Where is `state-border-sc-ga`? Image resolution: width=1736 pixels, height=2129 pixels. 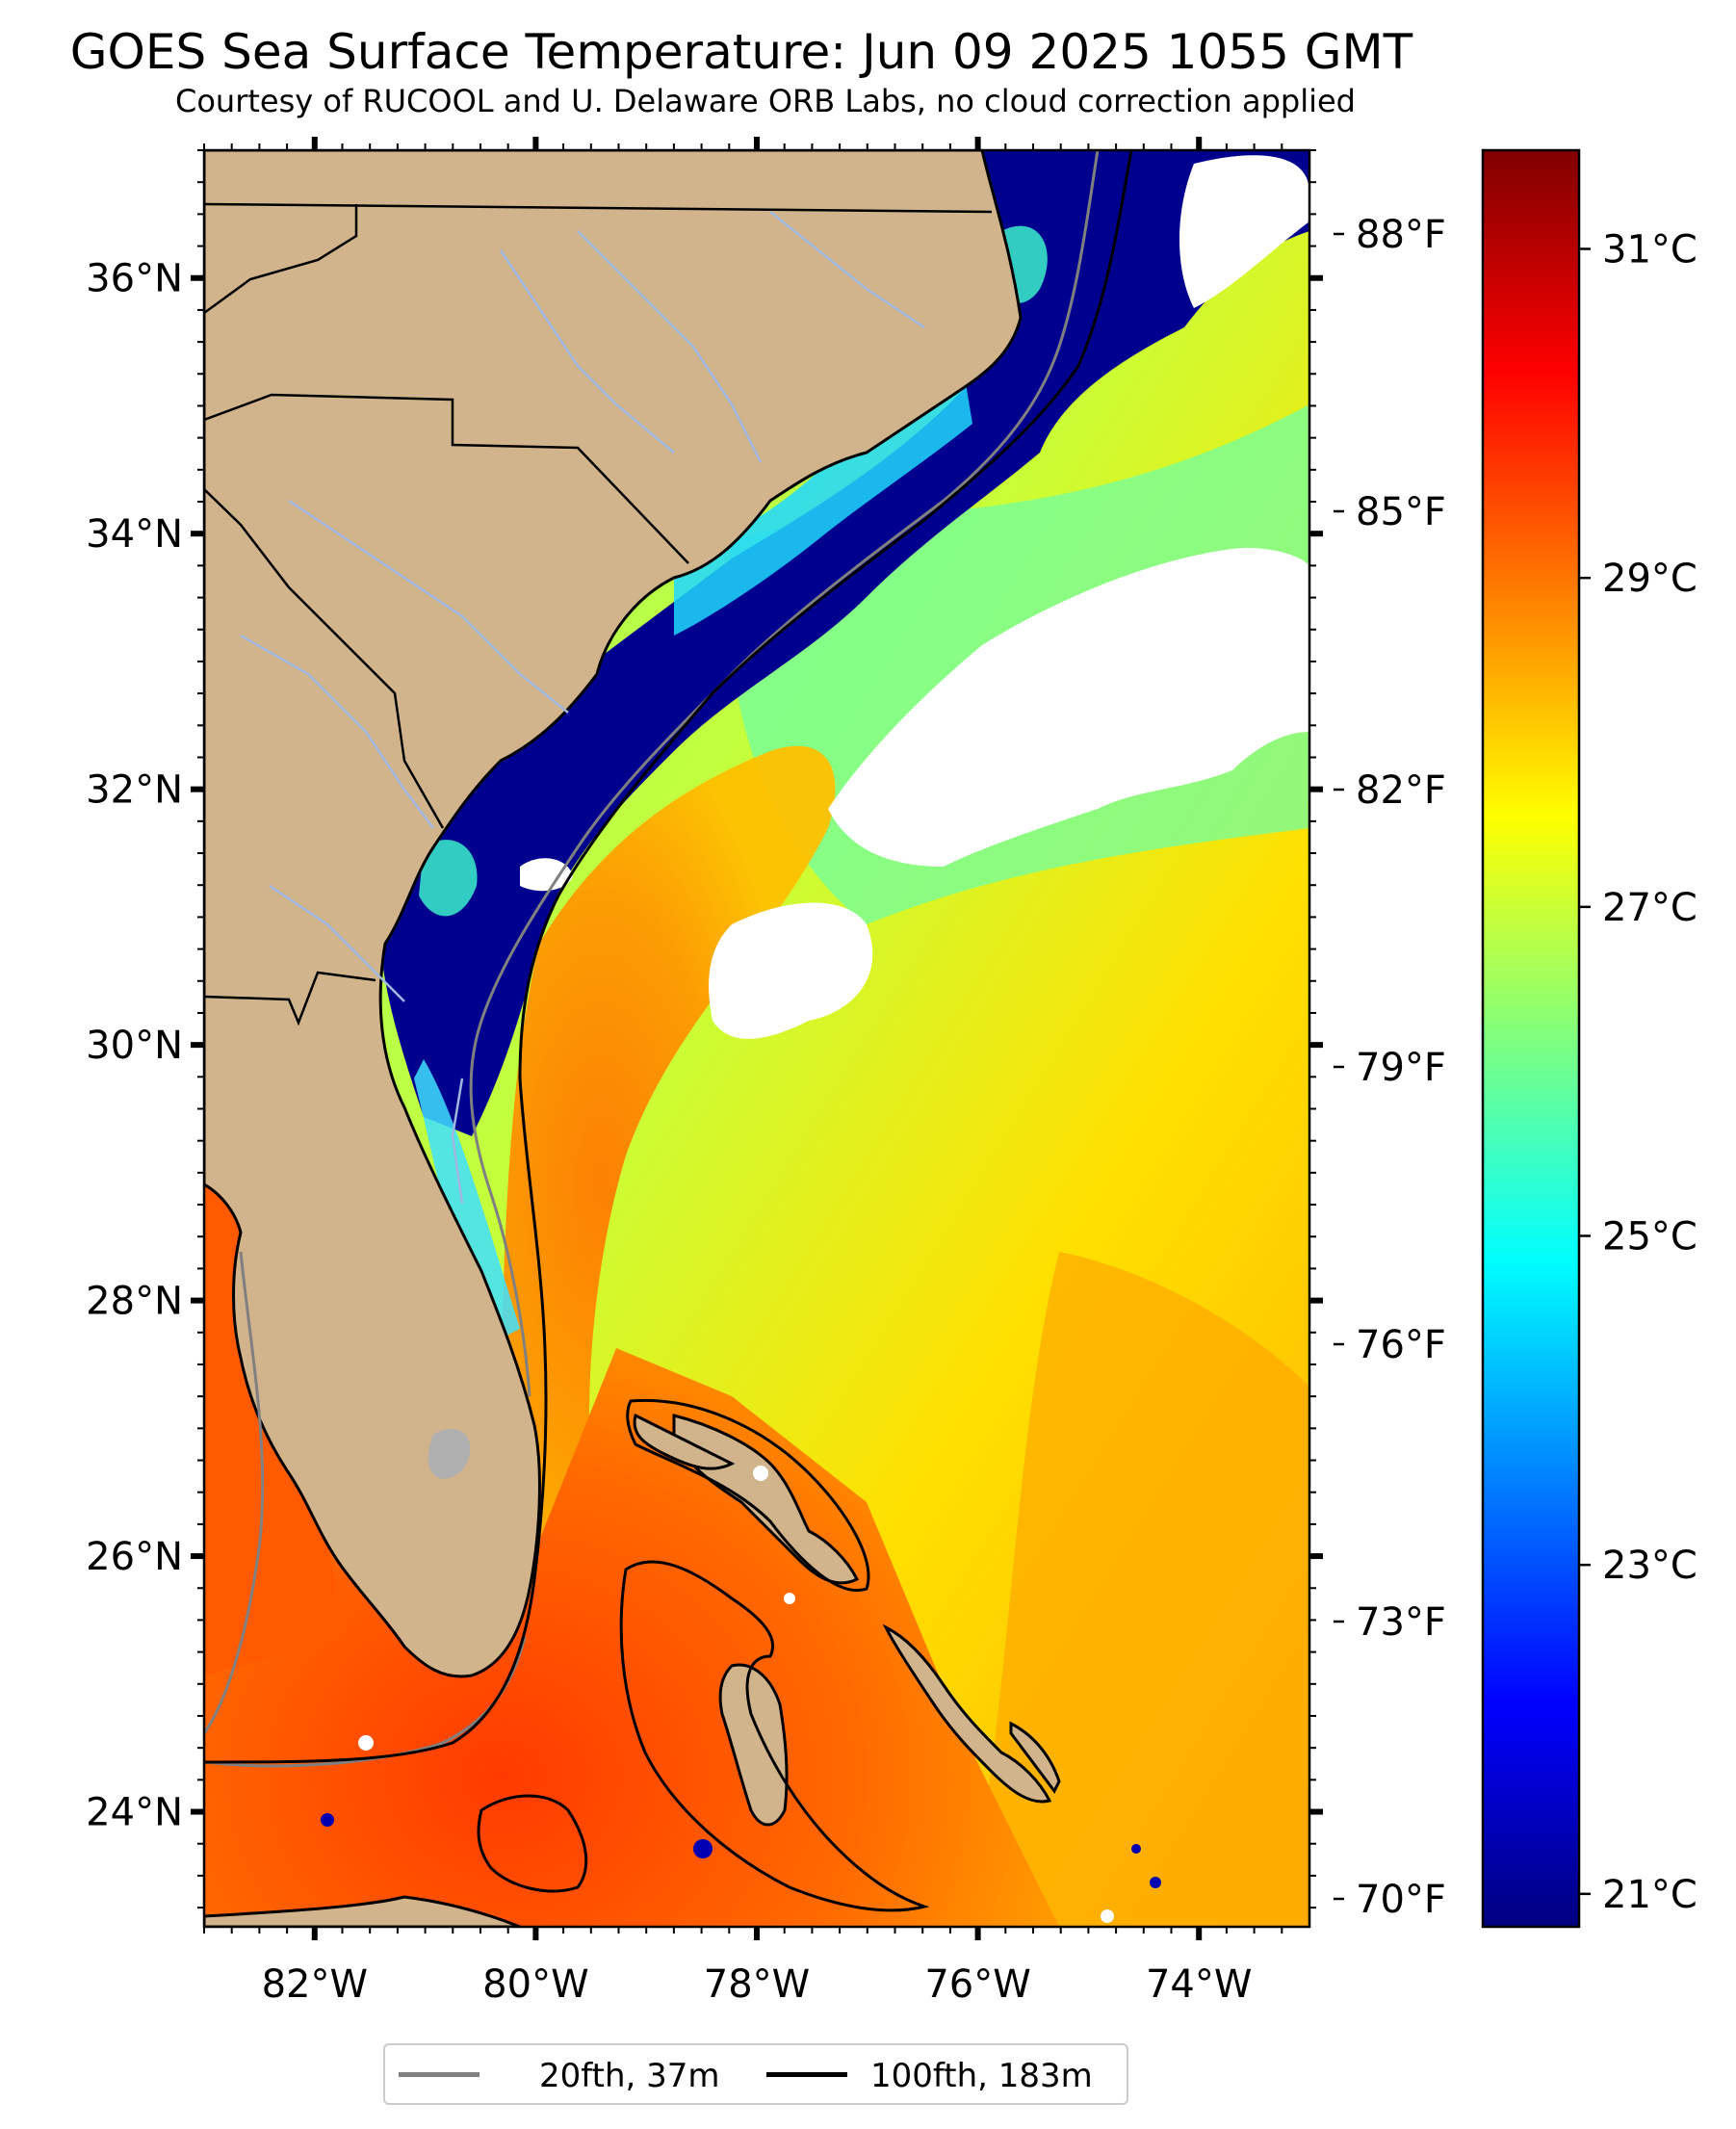 state-border-sc-ga is located at coordinates (325, 658).